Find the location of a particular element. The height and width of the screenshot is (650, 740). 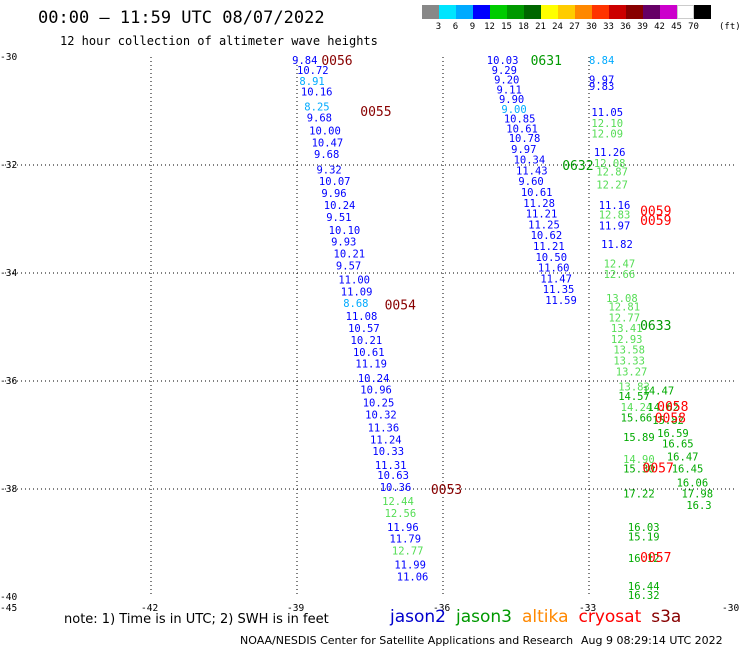

pass-time-label: 0055 is located at coordinates (375, 112).